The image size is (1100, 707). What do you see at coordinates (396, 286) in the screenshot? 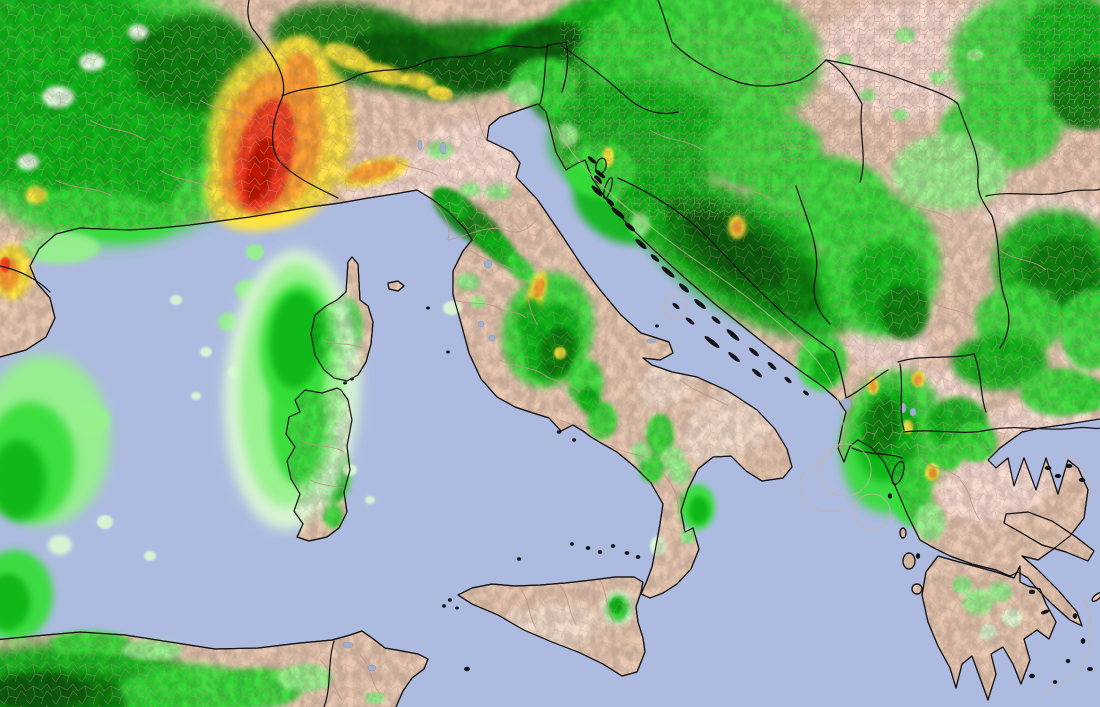
I see `coastline-elba-island` at bounding box center [396, 286].